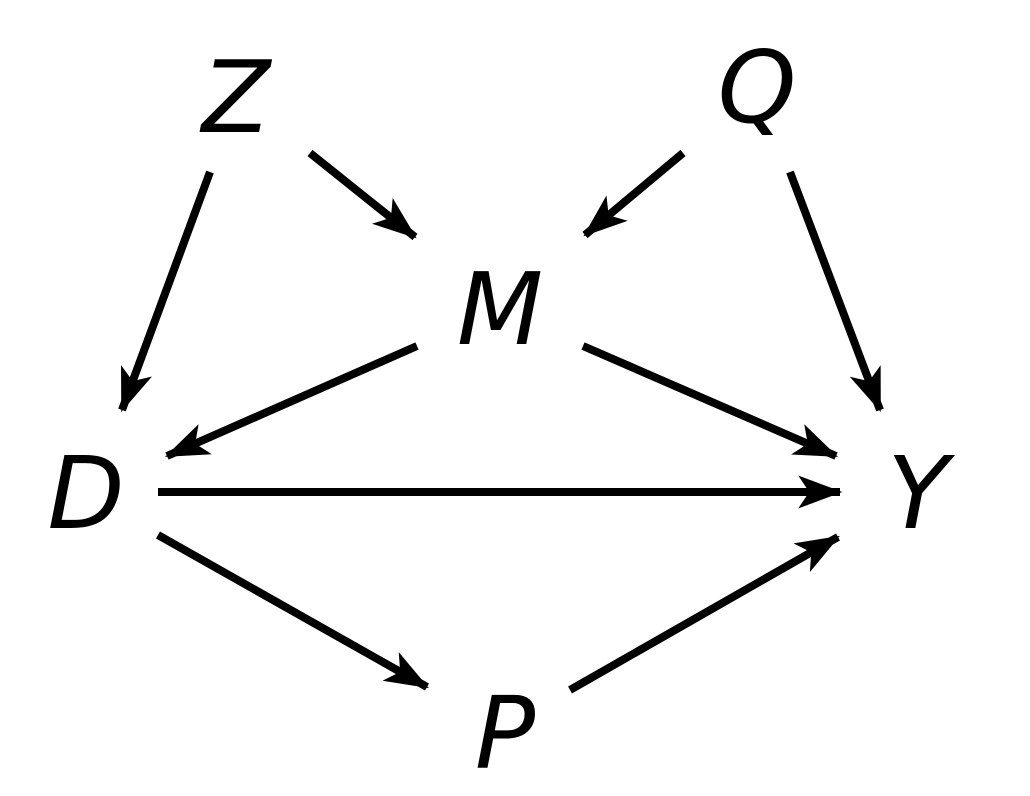  I want to click on edge-q-to-y, so click(835, 291).